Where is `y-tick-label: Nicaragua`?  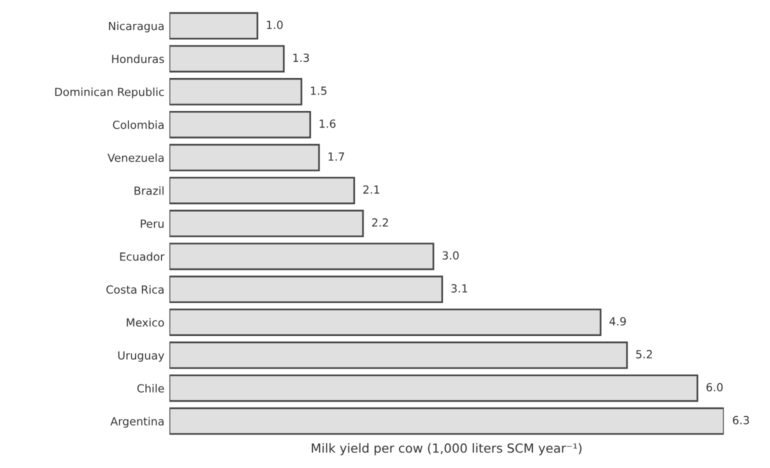
y-tick-label: Nicaragua is located at coordinates (136, 27).